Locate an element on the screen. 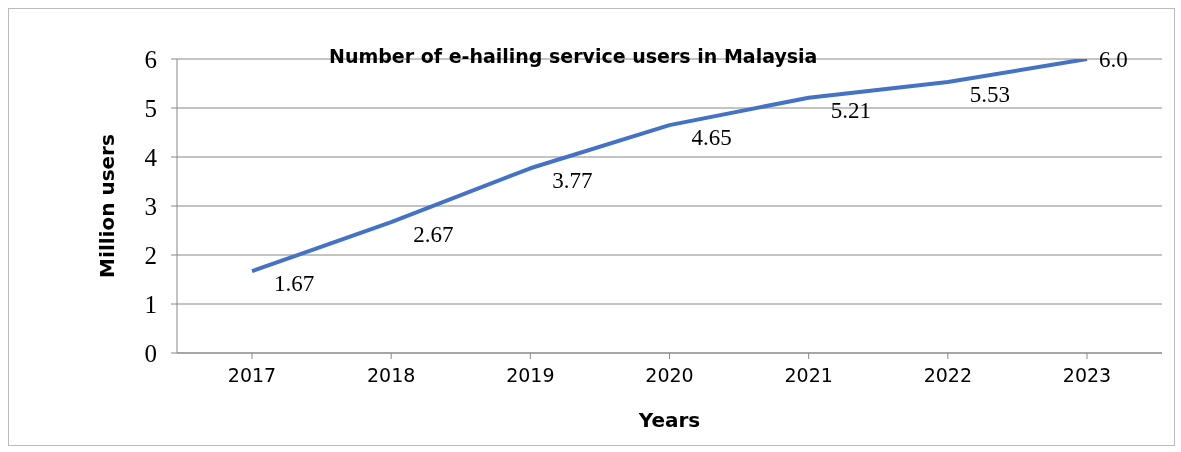 This screenshot has height=452, width=1181. y-tick-label: 1 is located at coordinates (150, 304).